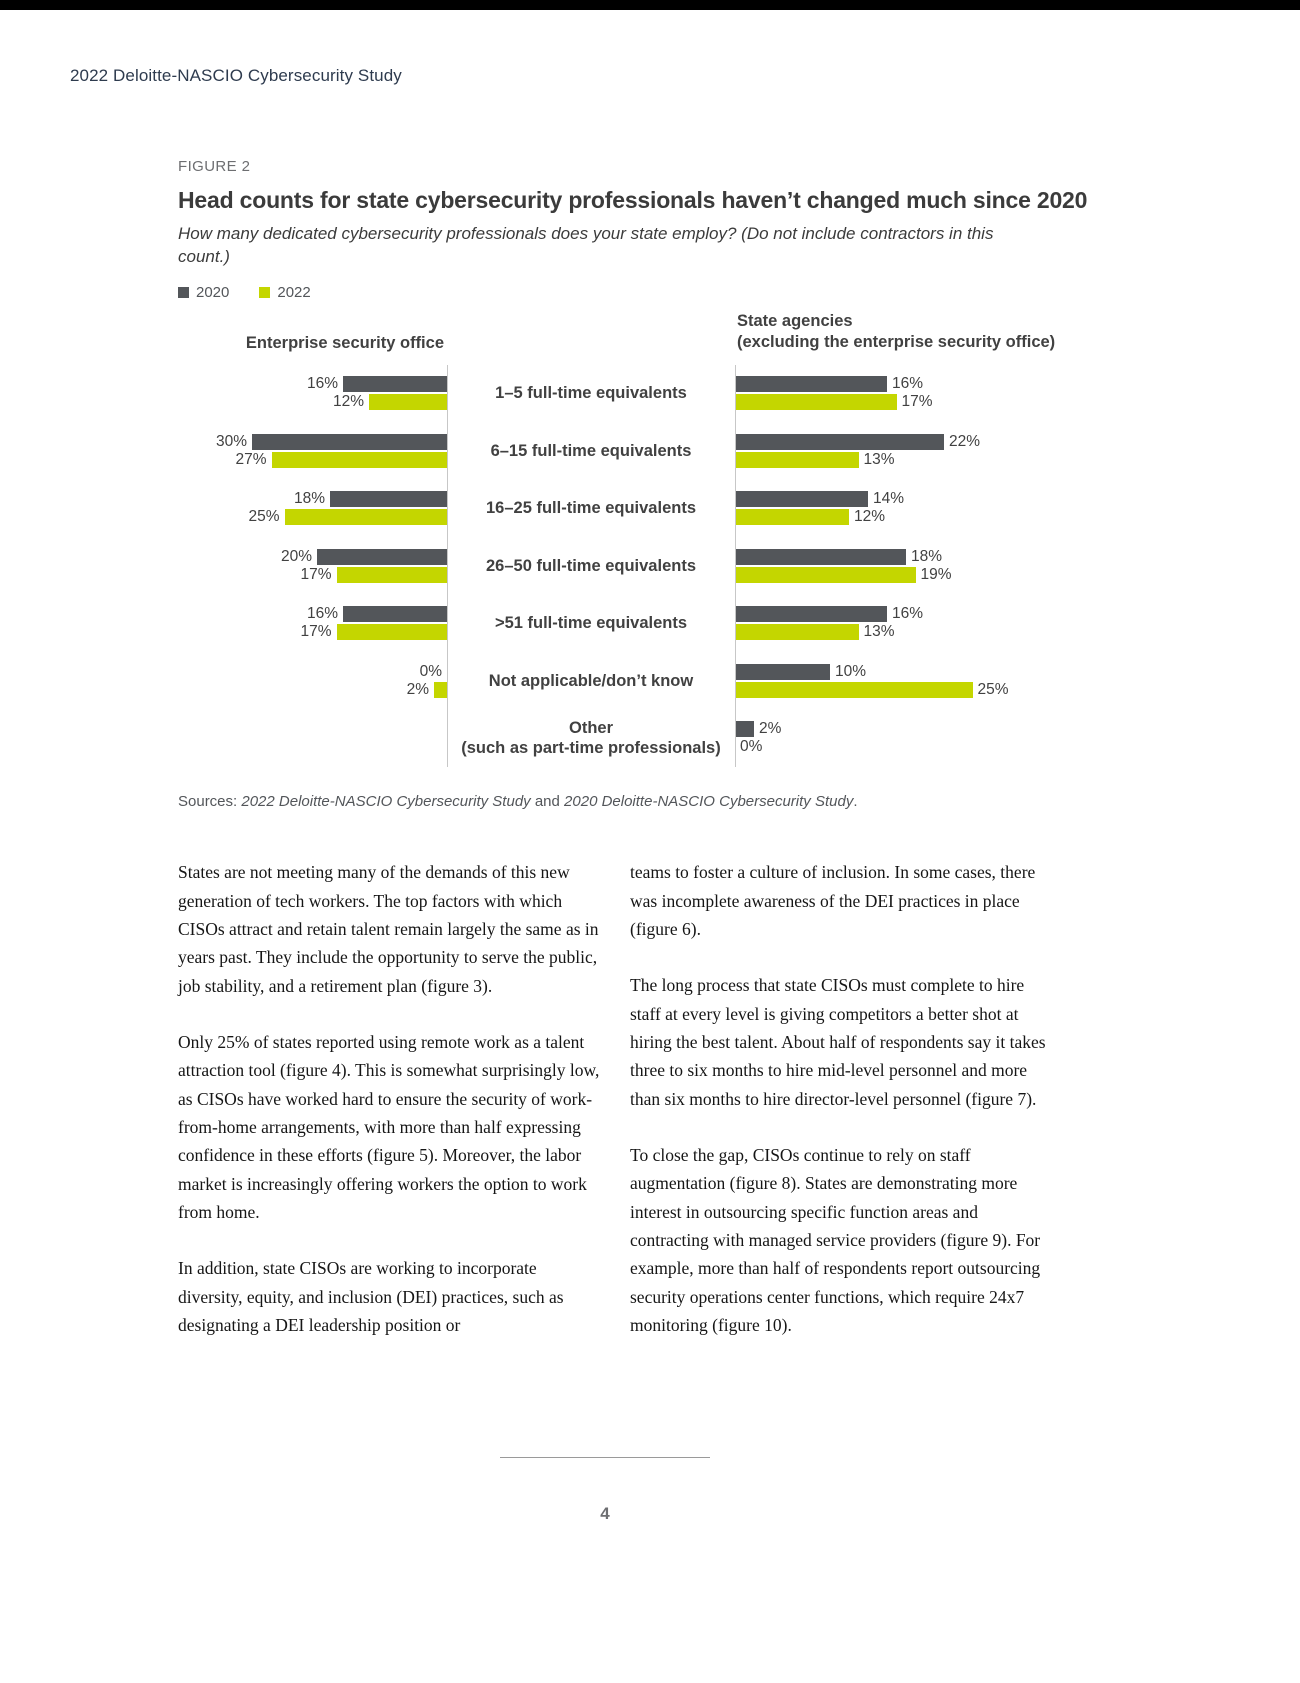 The image size is (1300, 1683). Describe the element at coordinates (296, 556) in the screenshot. I see `bar-value-label-2020: 20%` at that location.